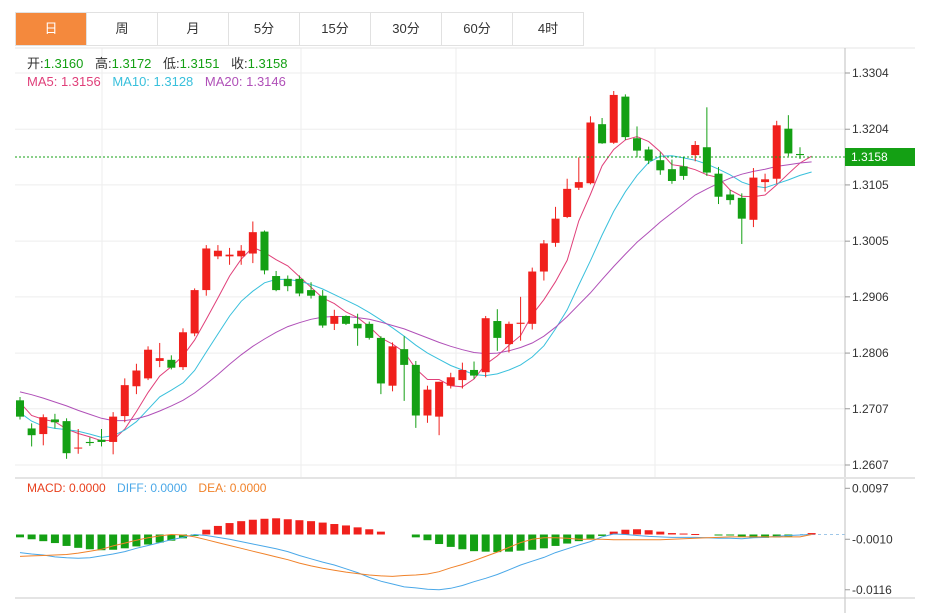 This screenshot has width=929, height=613. Describe the element at coordinates (406, 29) in the screenshot. I see `tab-5: 30分` at that location.